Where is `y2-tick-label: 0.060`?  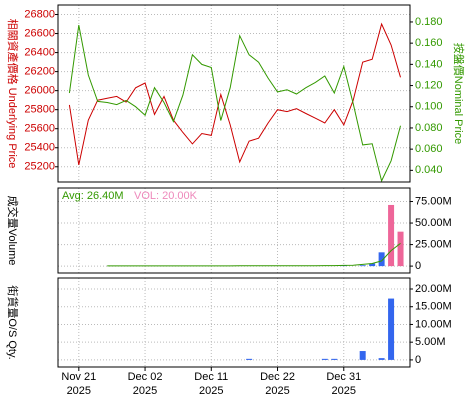 y2-tick-label: 0.060 is located at coordinates (429, 149).